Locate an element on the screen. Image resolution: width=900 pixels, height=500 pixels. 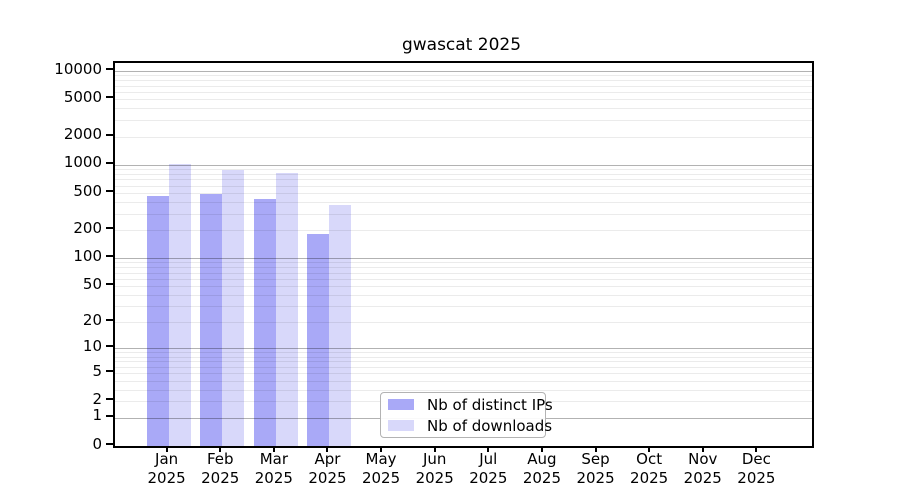
x-tick-jun is located at coordinates (434, 449).